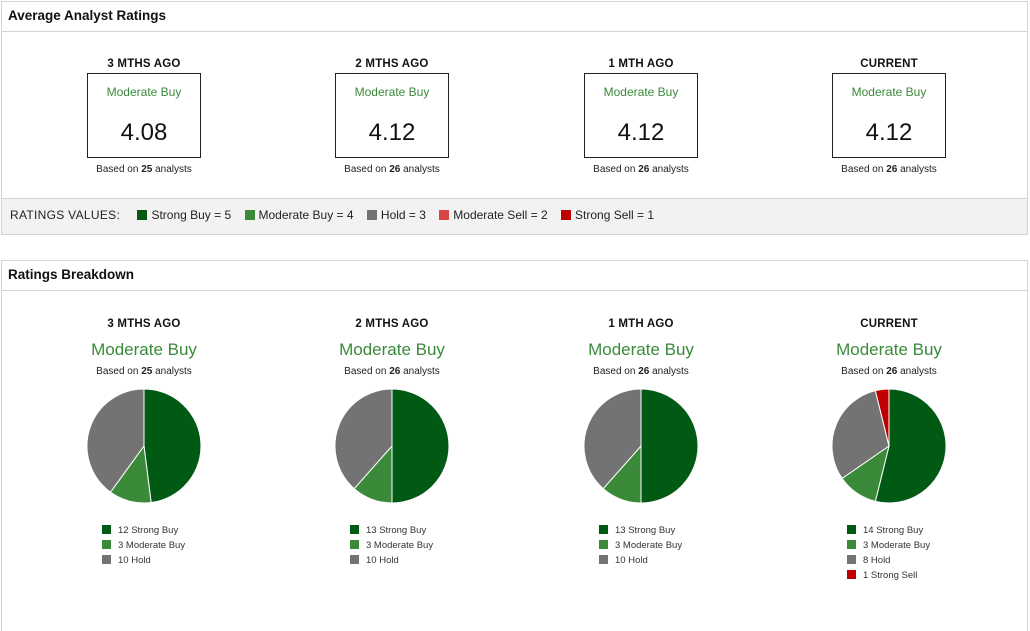 Image resolution: width=1030 pixels, height=631 pixels. Describe the element at coordinates (144, 132) in the screenshot. I see `rating-value: 4.08` at that location.